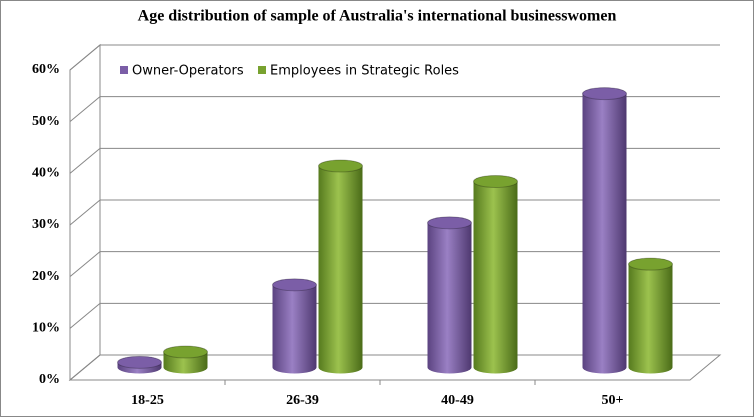  Describe the element at coordinates (147, 400) in the screenshot. I see `x-tick-label: 18-25` at that location.